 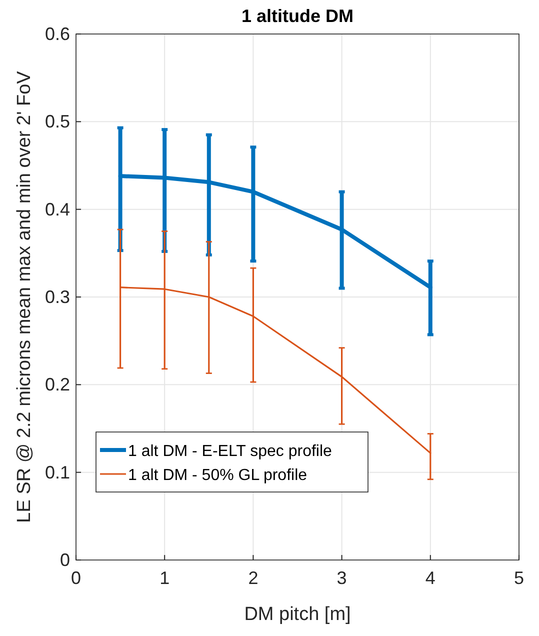 I want to click on legend-label: 1 alt DM - E-ELT spec profile, so click(x=230, y=451).